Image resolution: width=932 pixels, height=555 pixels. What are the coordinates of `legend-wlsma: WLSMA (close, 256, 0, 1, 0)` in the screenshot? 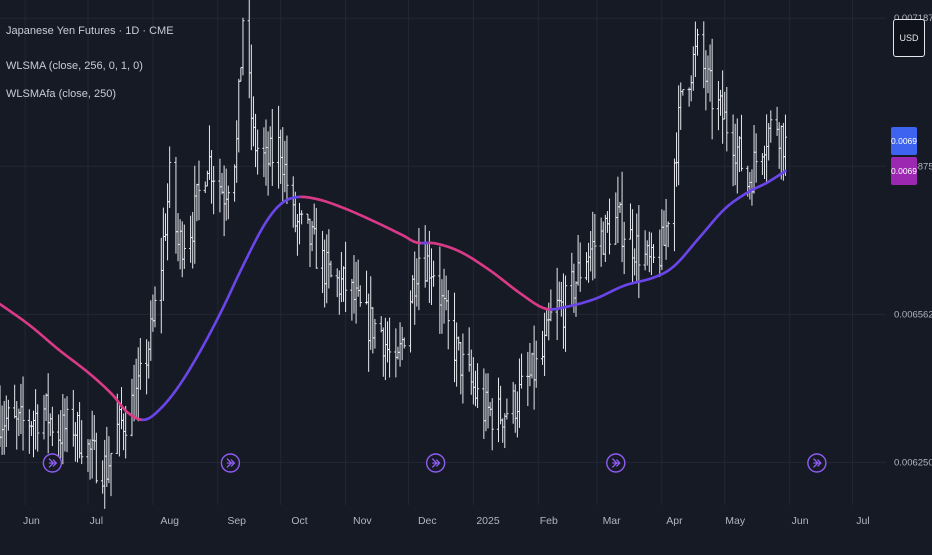 It's located at (90, 68).